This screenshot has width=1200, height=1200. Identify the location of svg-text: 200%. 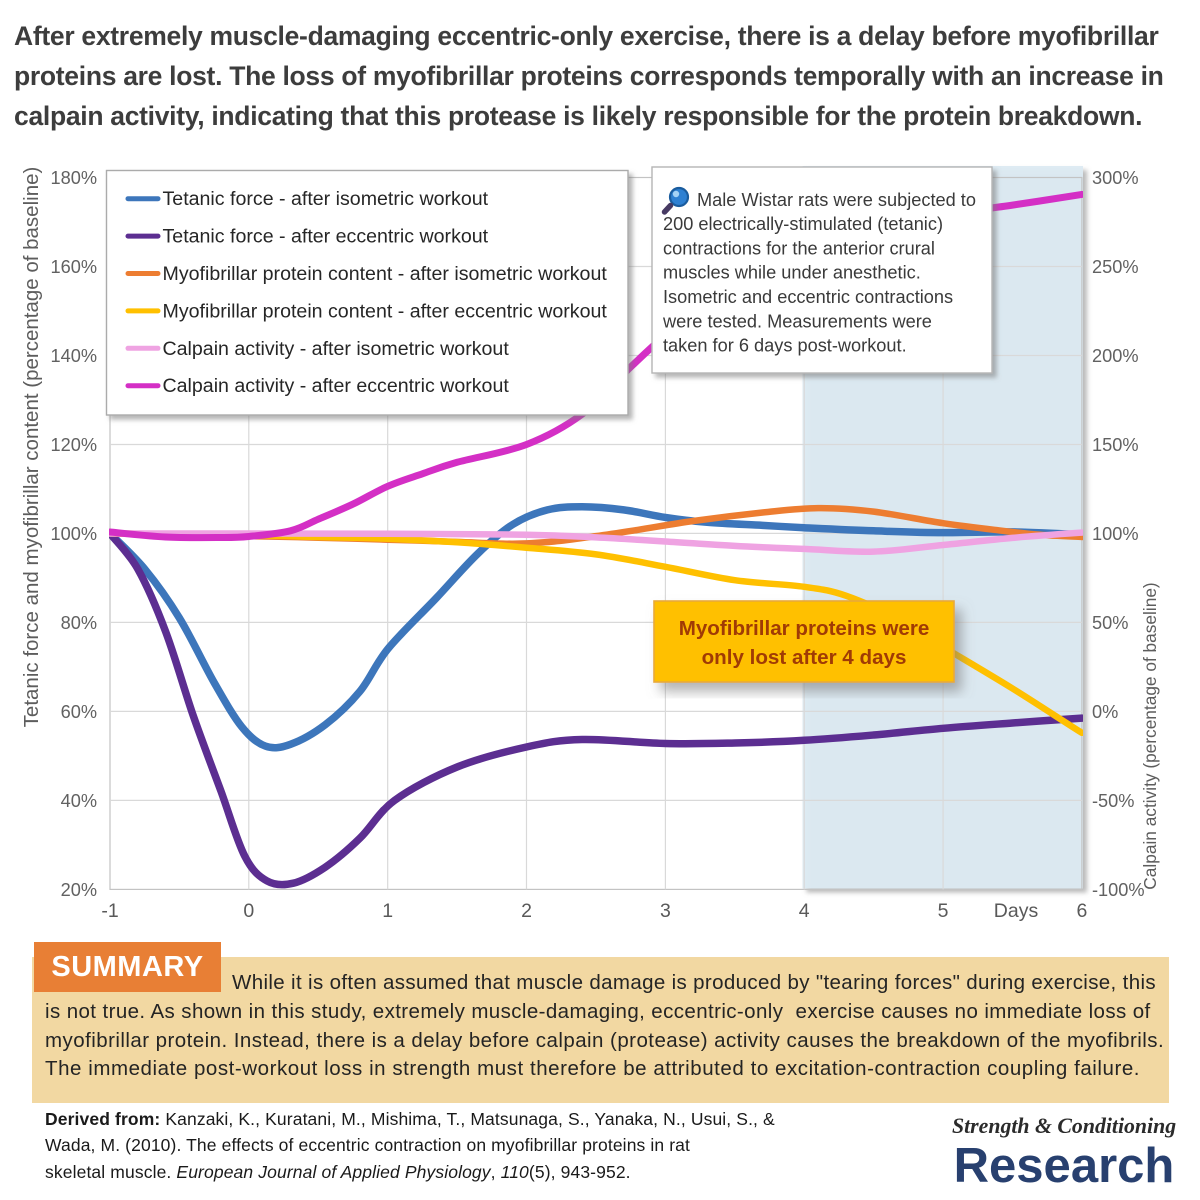
(1115, 356).